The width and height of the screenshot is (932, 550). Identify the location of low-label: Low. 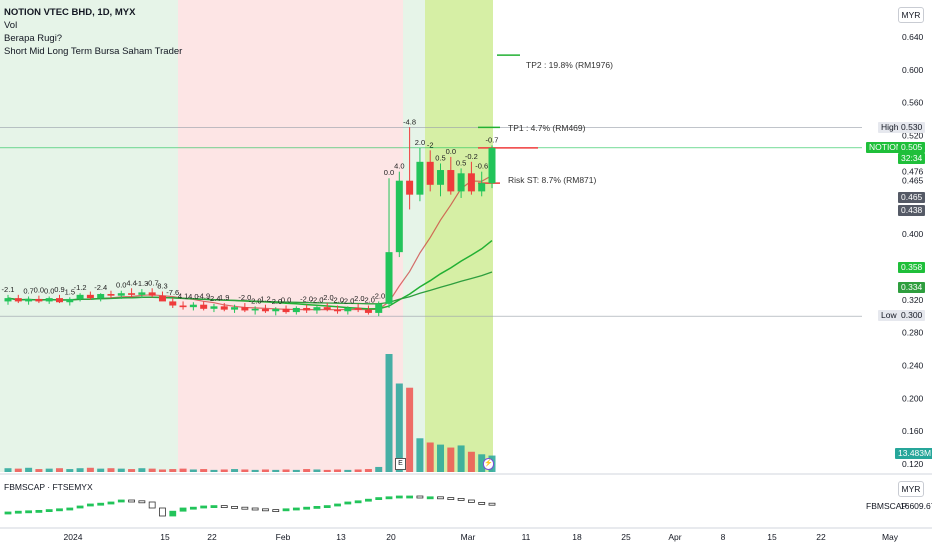
(889, 315).